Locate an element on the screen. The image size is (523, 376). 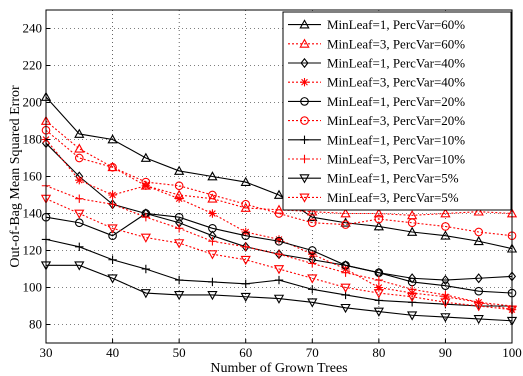
legend-label: MinLeaf=3, PercVar=5% is located at coordinates (393, 197).